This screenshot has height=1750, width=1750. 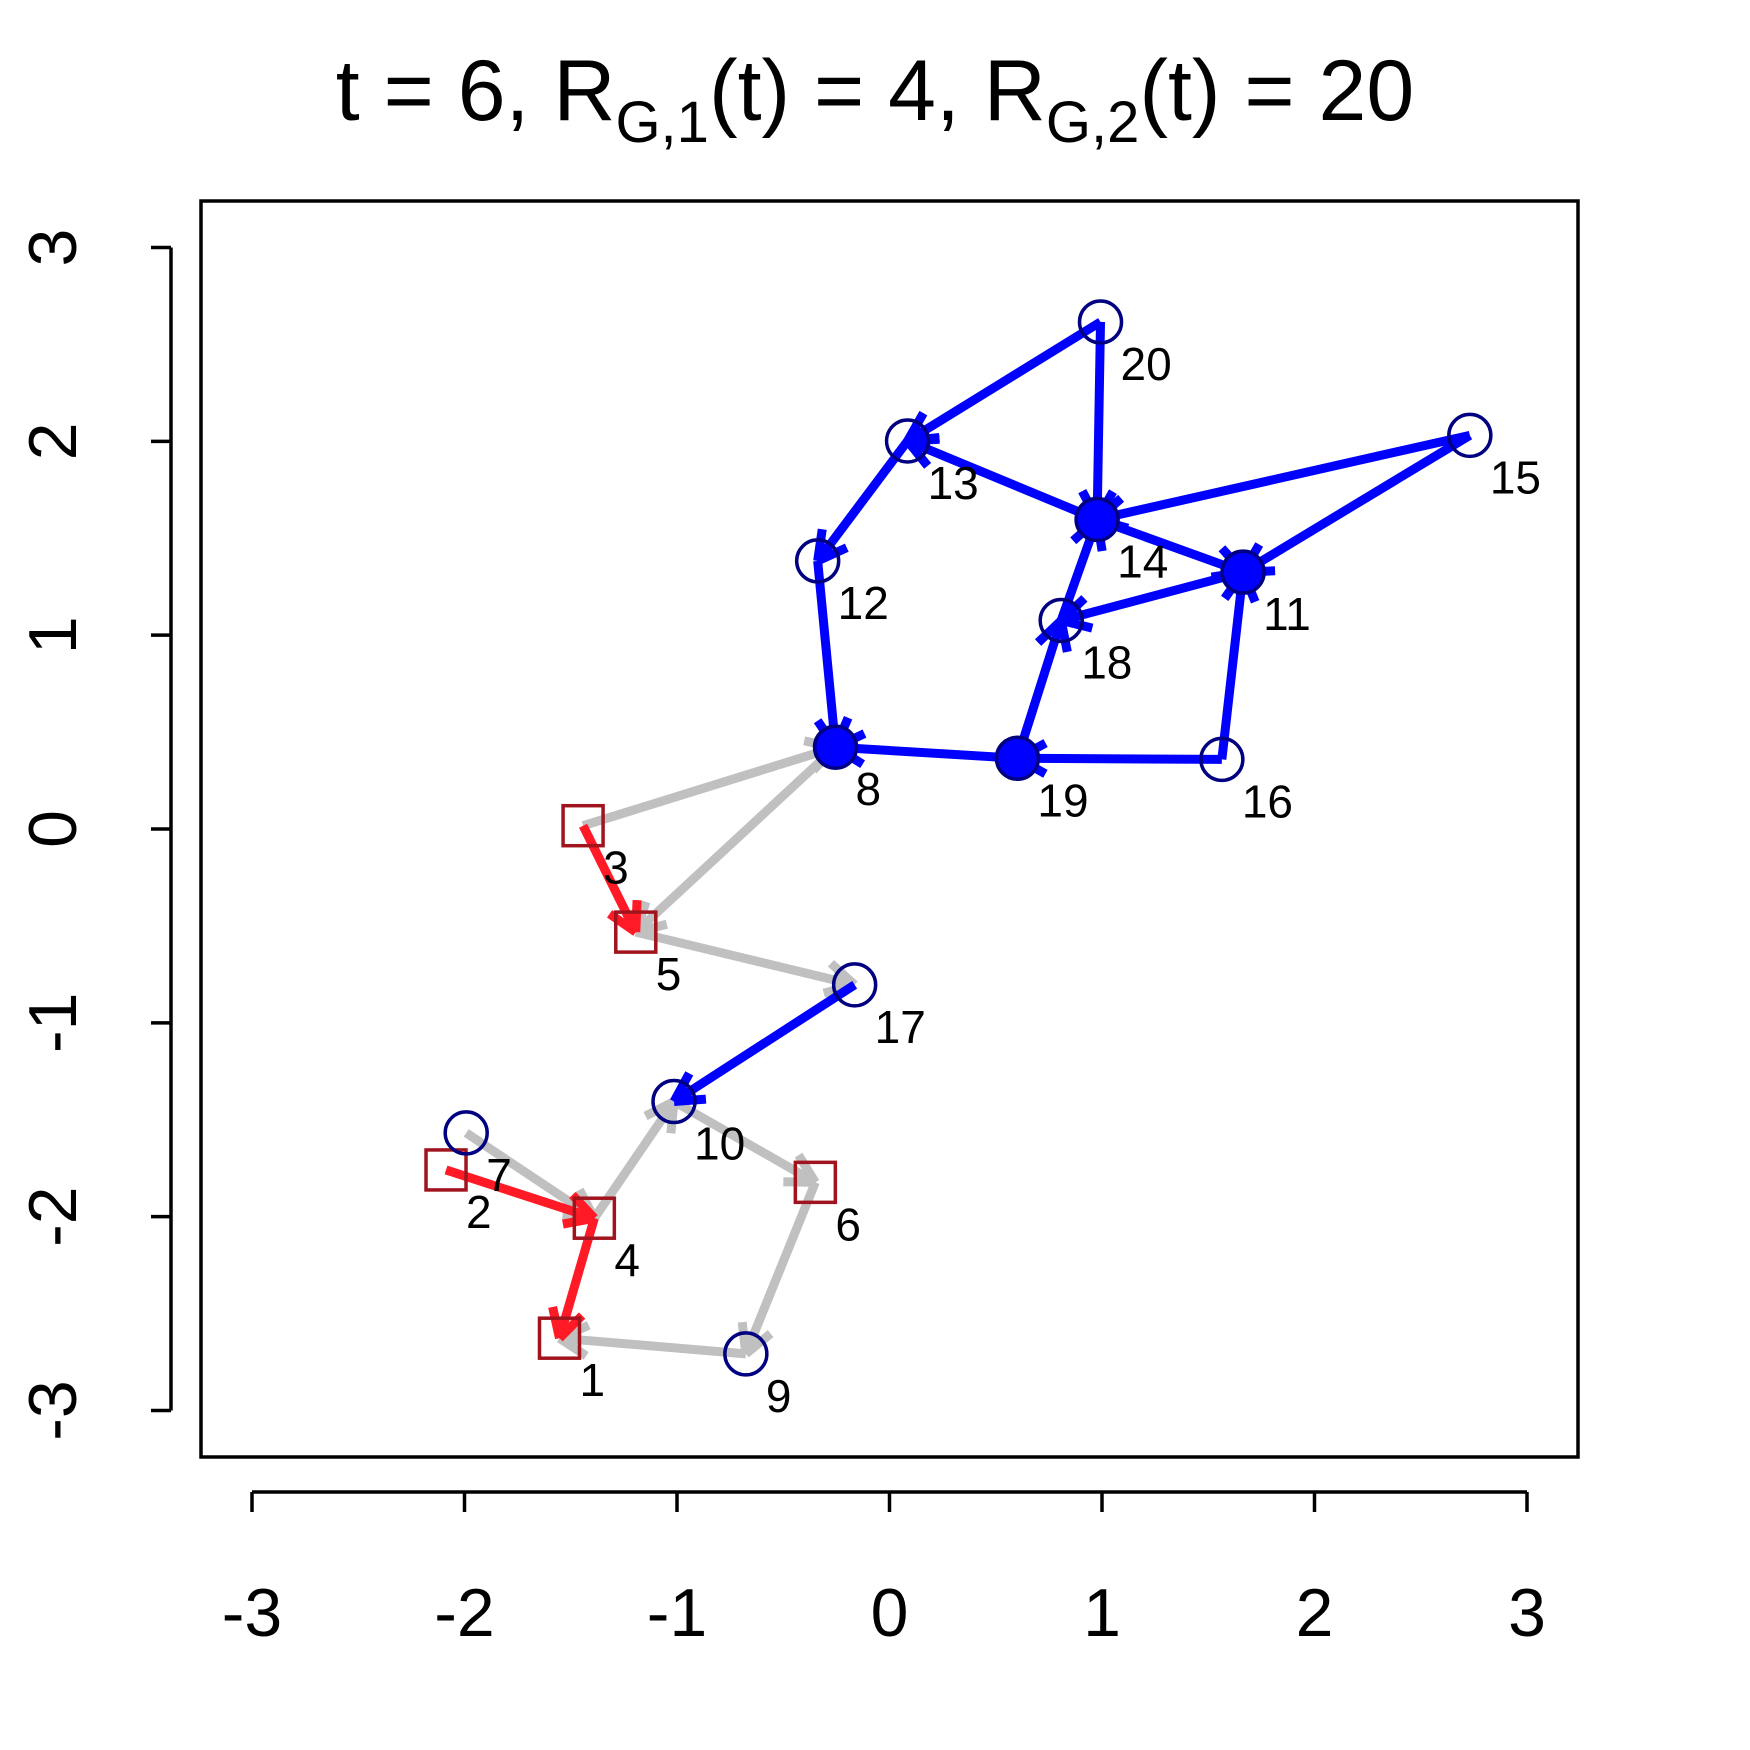 What do you see at coordinates (1315, 1613) in the screenshot?
I see `x-tick-label: 2` at bounding box center [1315, 1613].